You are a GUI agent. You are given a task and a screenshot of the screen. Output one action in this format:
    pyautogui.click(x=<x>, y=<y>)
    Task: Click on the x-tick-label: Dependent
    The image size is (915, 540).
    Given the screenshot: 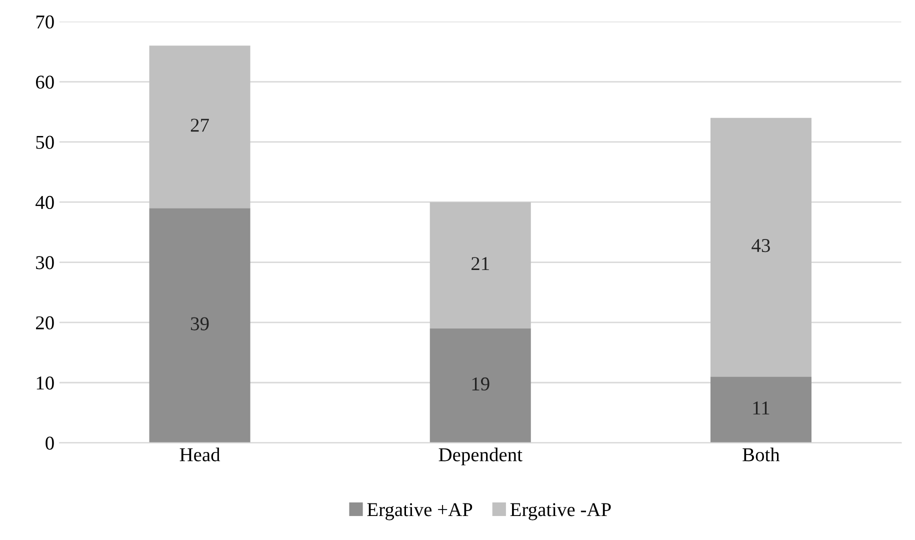 What is the action you would take?
    pyautogui.click(x=480, y=457)
    